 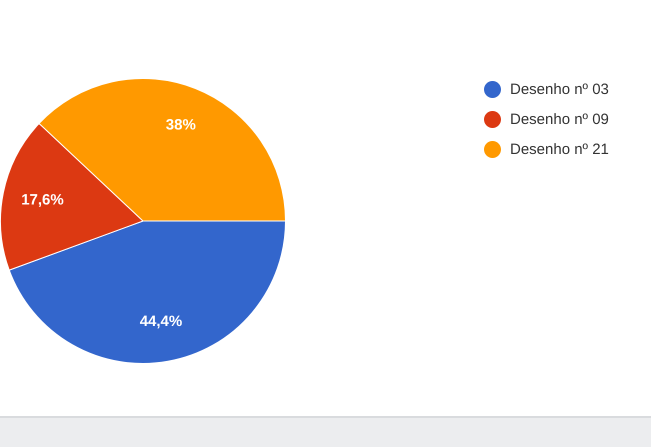 What do you see at coordinates (161, 321) in the screenshot?
I see `data-label: 44,4%` at bounding box center [161, 321].